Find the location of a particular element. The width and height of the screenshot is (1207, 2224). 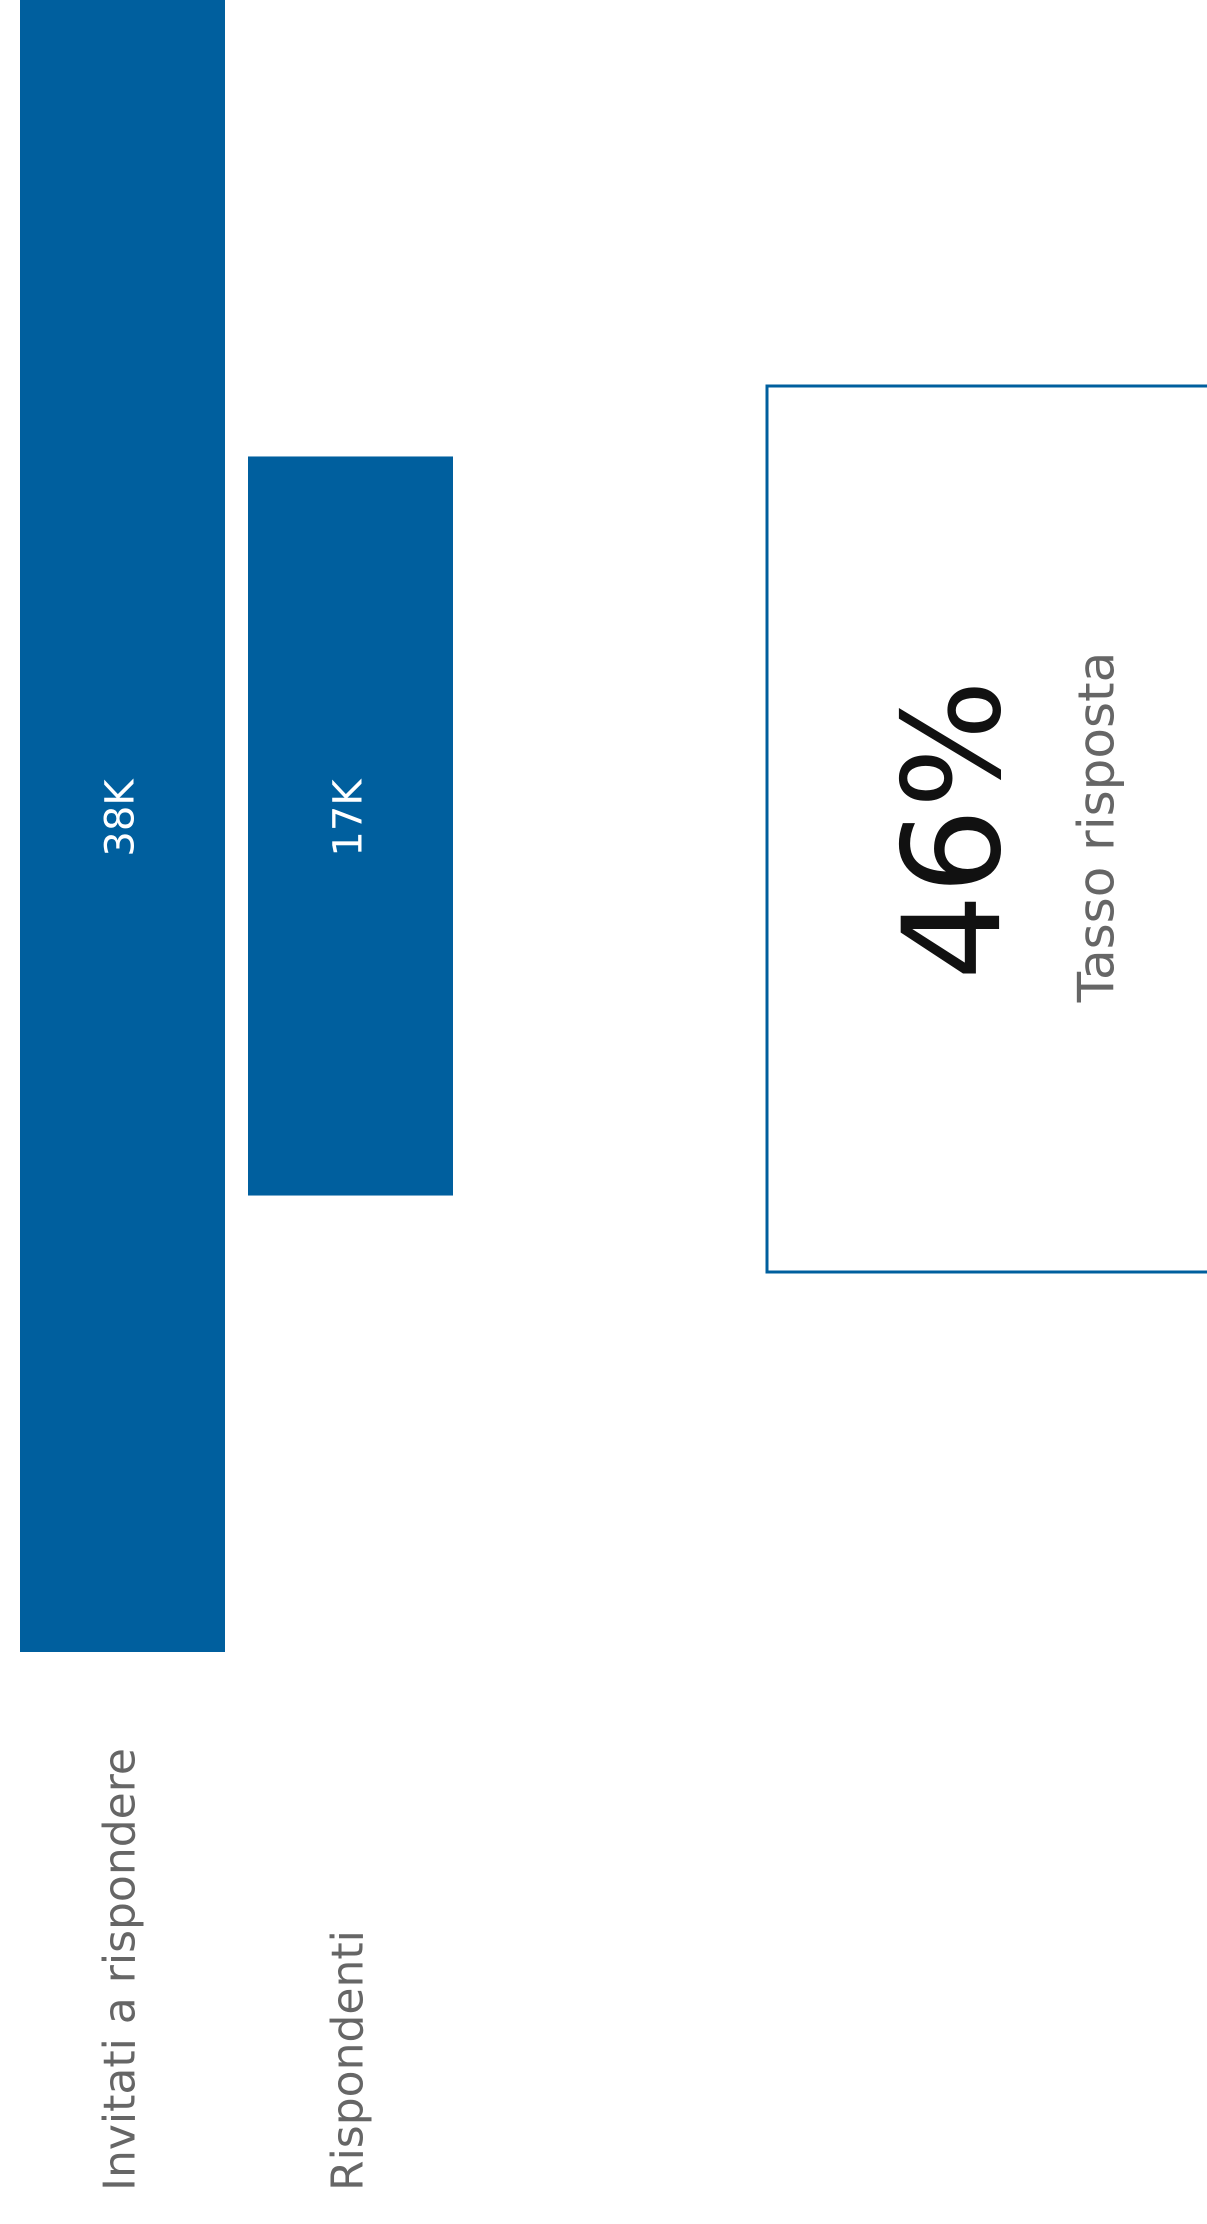

value-label: 38K is located at coordinates (121, 817).